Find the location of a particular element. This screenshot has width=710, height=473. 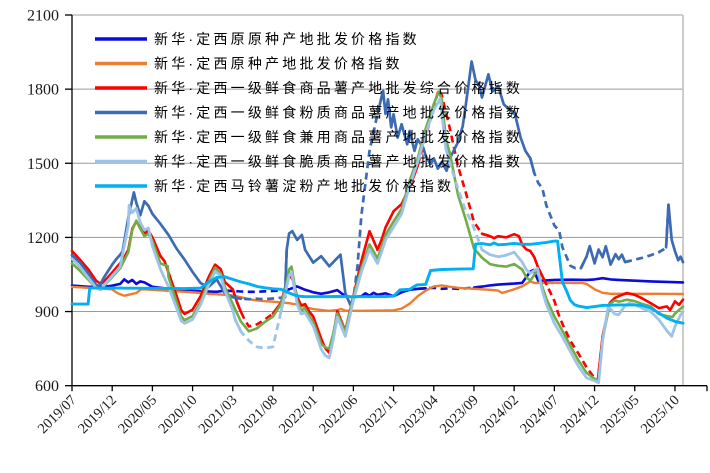

legend-label-composite: 新华·定西一级鲜食商品薯产地批发综合价格指数 is located at coordinates (338, 88).